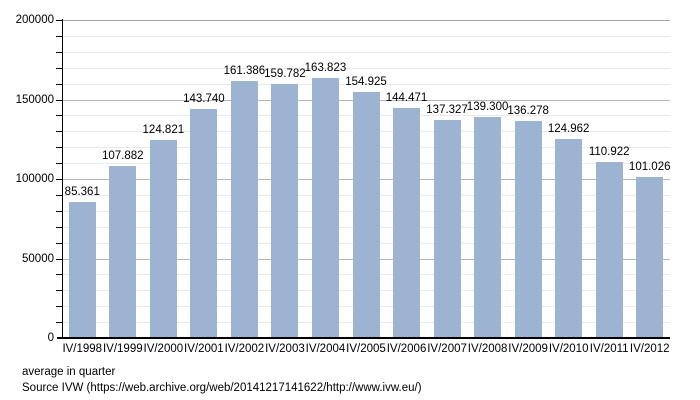 The image size is (700, 400). What do you see at coordinates (244, 71) in the screenshot?
I see `bar-value-label: 161.386` at bounding box center [244, 71].